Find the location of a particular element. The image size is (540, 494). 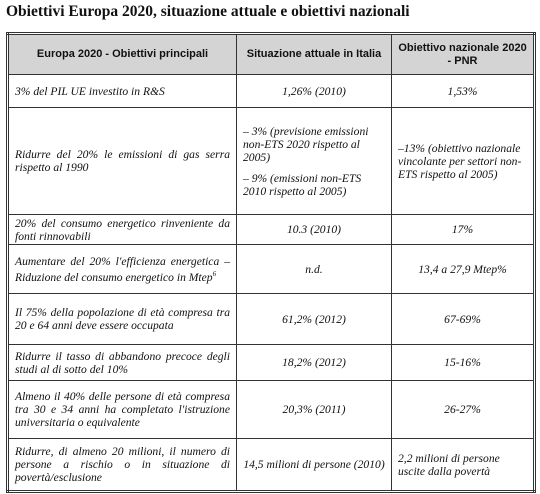

table-cell: 18,2% (2012) is located at coordinates (314, 362).